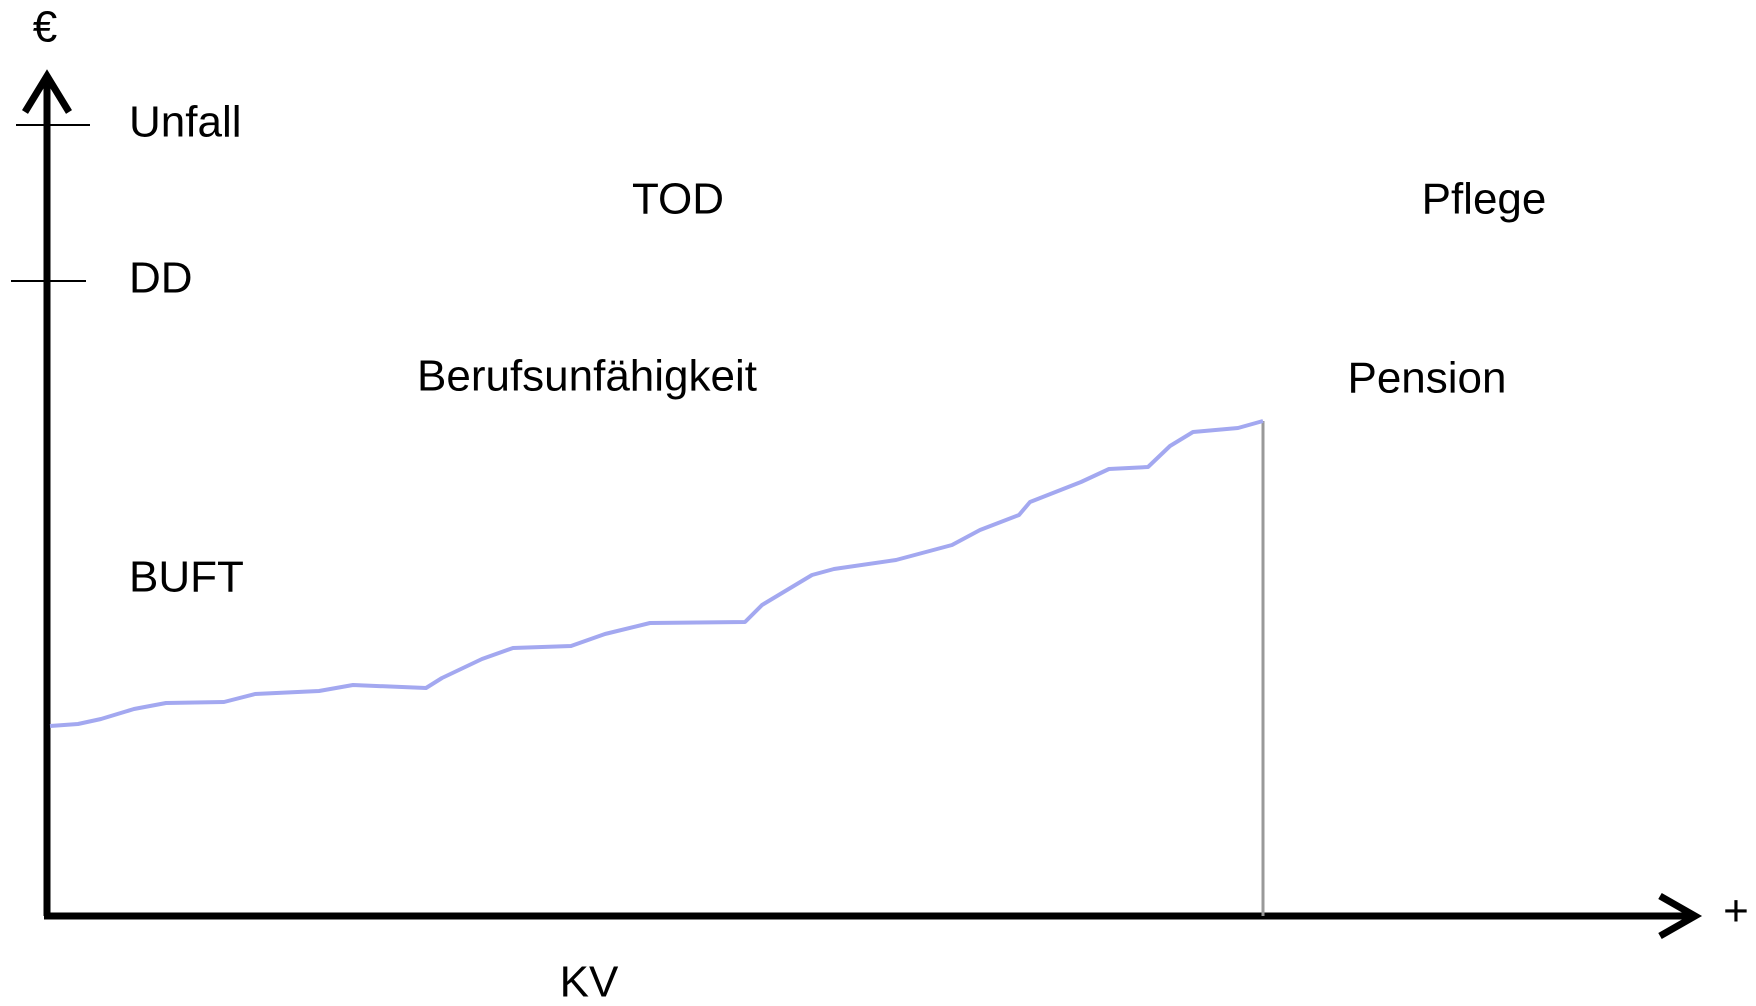 The image size is (1756, 1006). Describe the element at coordinates (185, 122) in the screenshot. I see `label: Unfall` at that location.